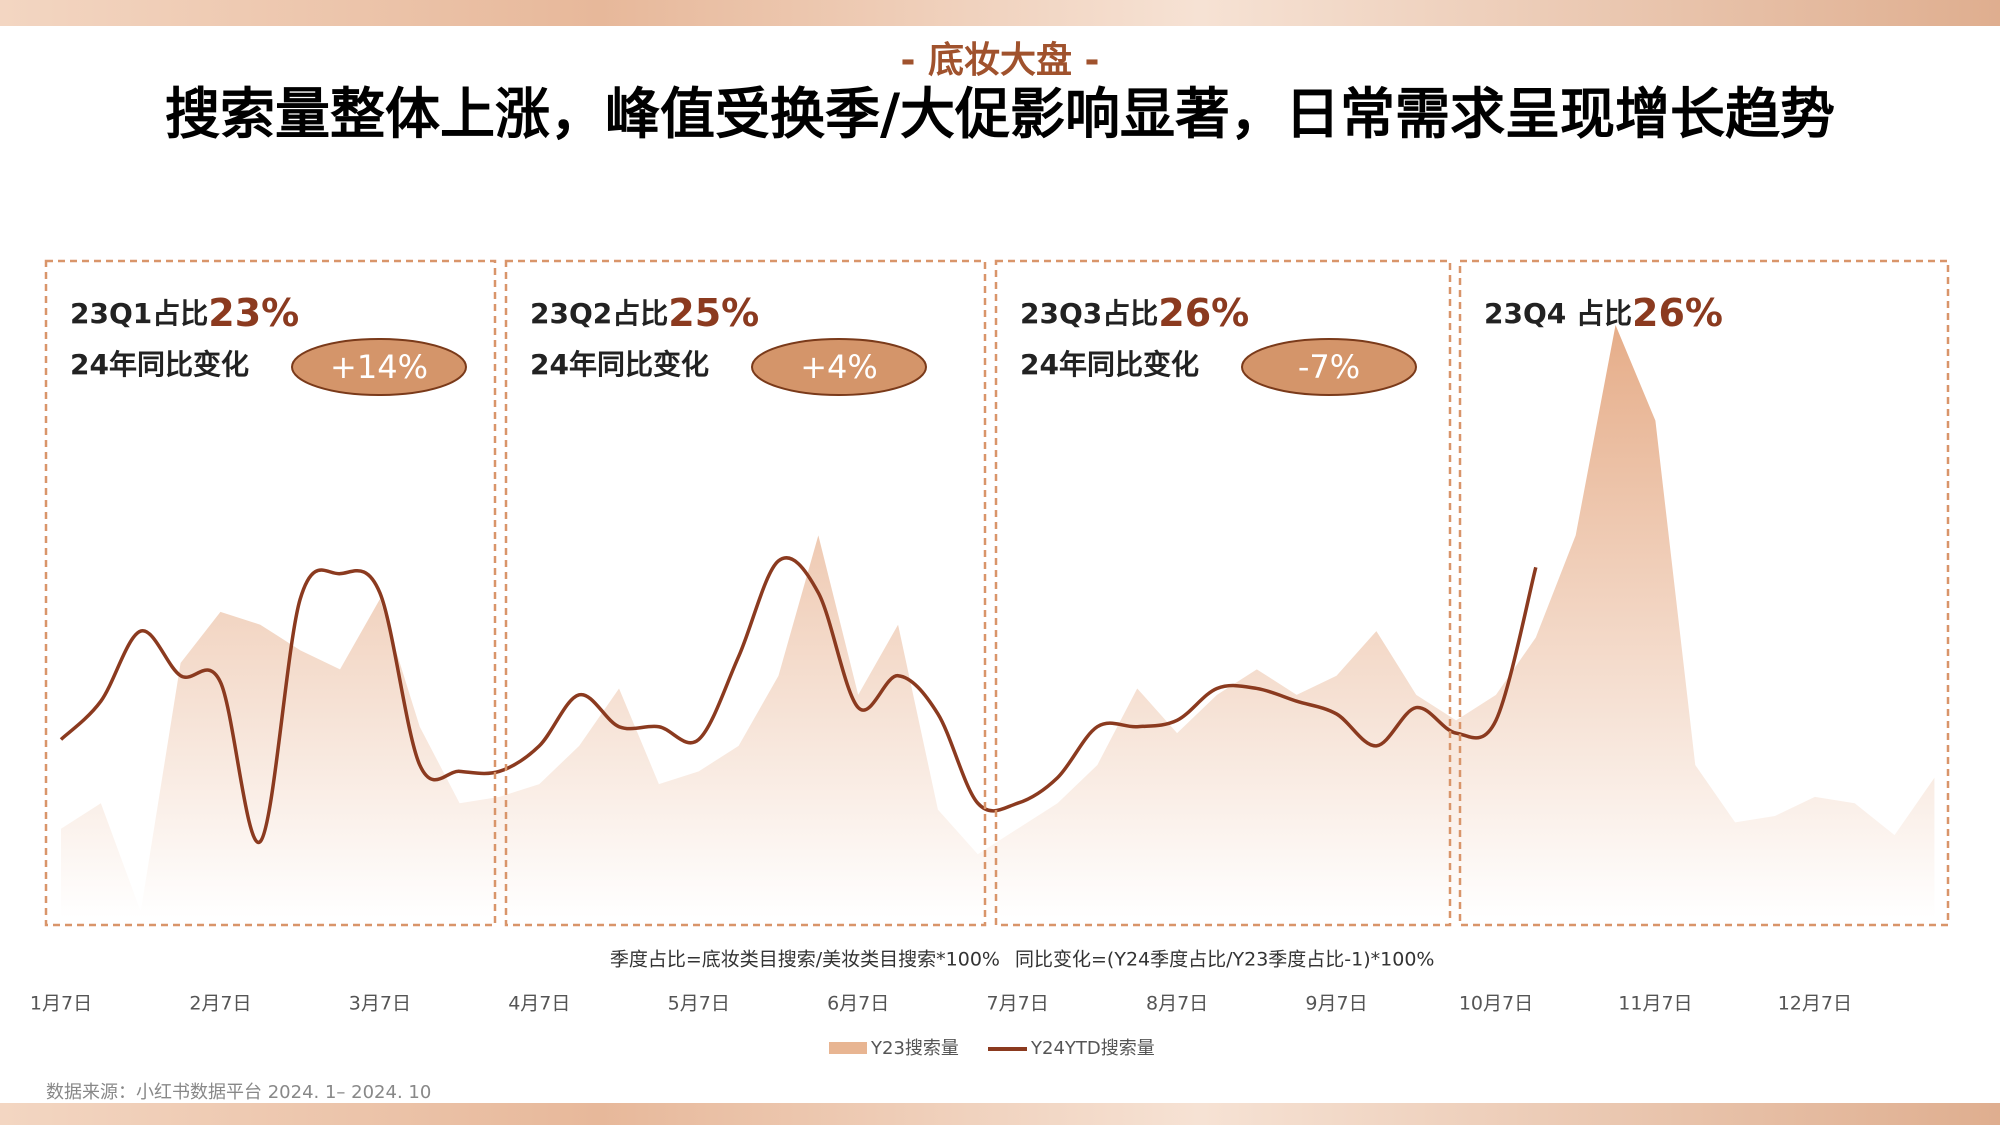  What do you see at coordinates (1177, 1004) in the screenshot?
I see `x-tick-label: 8月7日` at bounding box center [1177, 1004].